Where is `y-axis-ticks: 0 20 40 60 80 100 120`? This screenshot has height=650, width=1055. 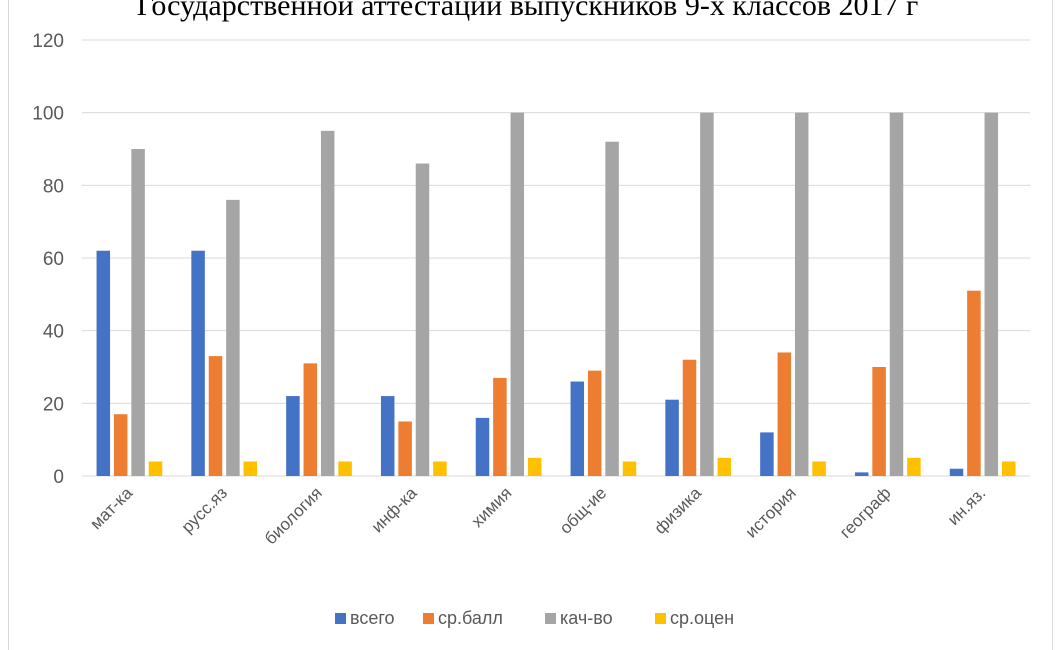
y-axis-ticks: 0 20 40 60 80 100 120 is located at coordinates (48, 259).